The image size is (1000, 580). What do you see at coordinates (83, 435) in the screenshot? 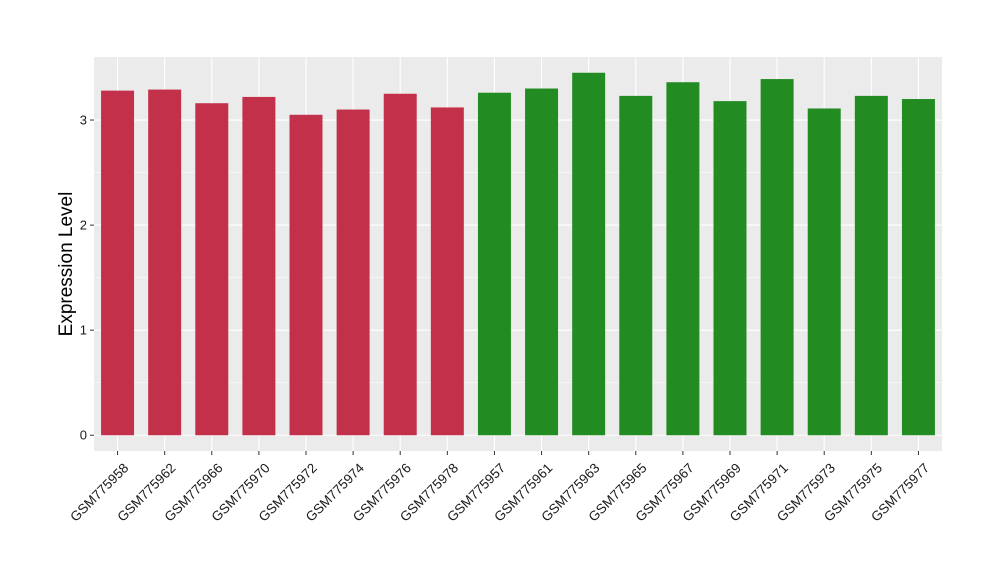
I see `y-tick-label: 0` at bounding box center [83, 435].